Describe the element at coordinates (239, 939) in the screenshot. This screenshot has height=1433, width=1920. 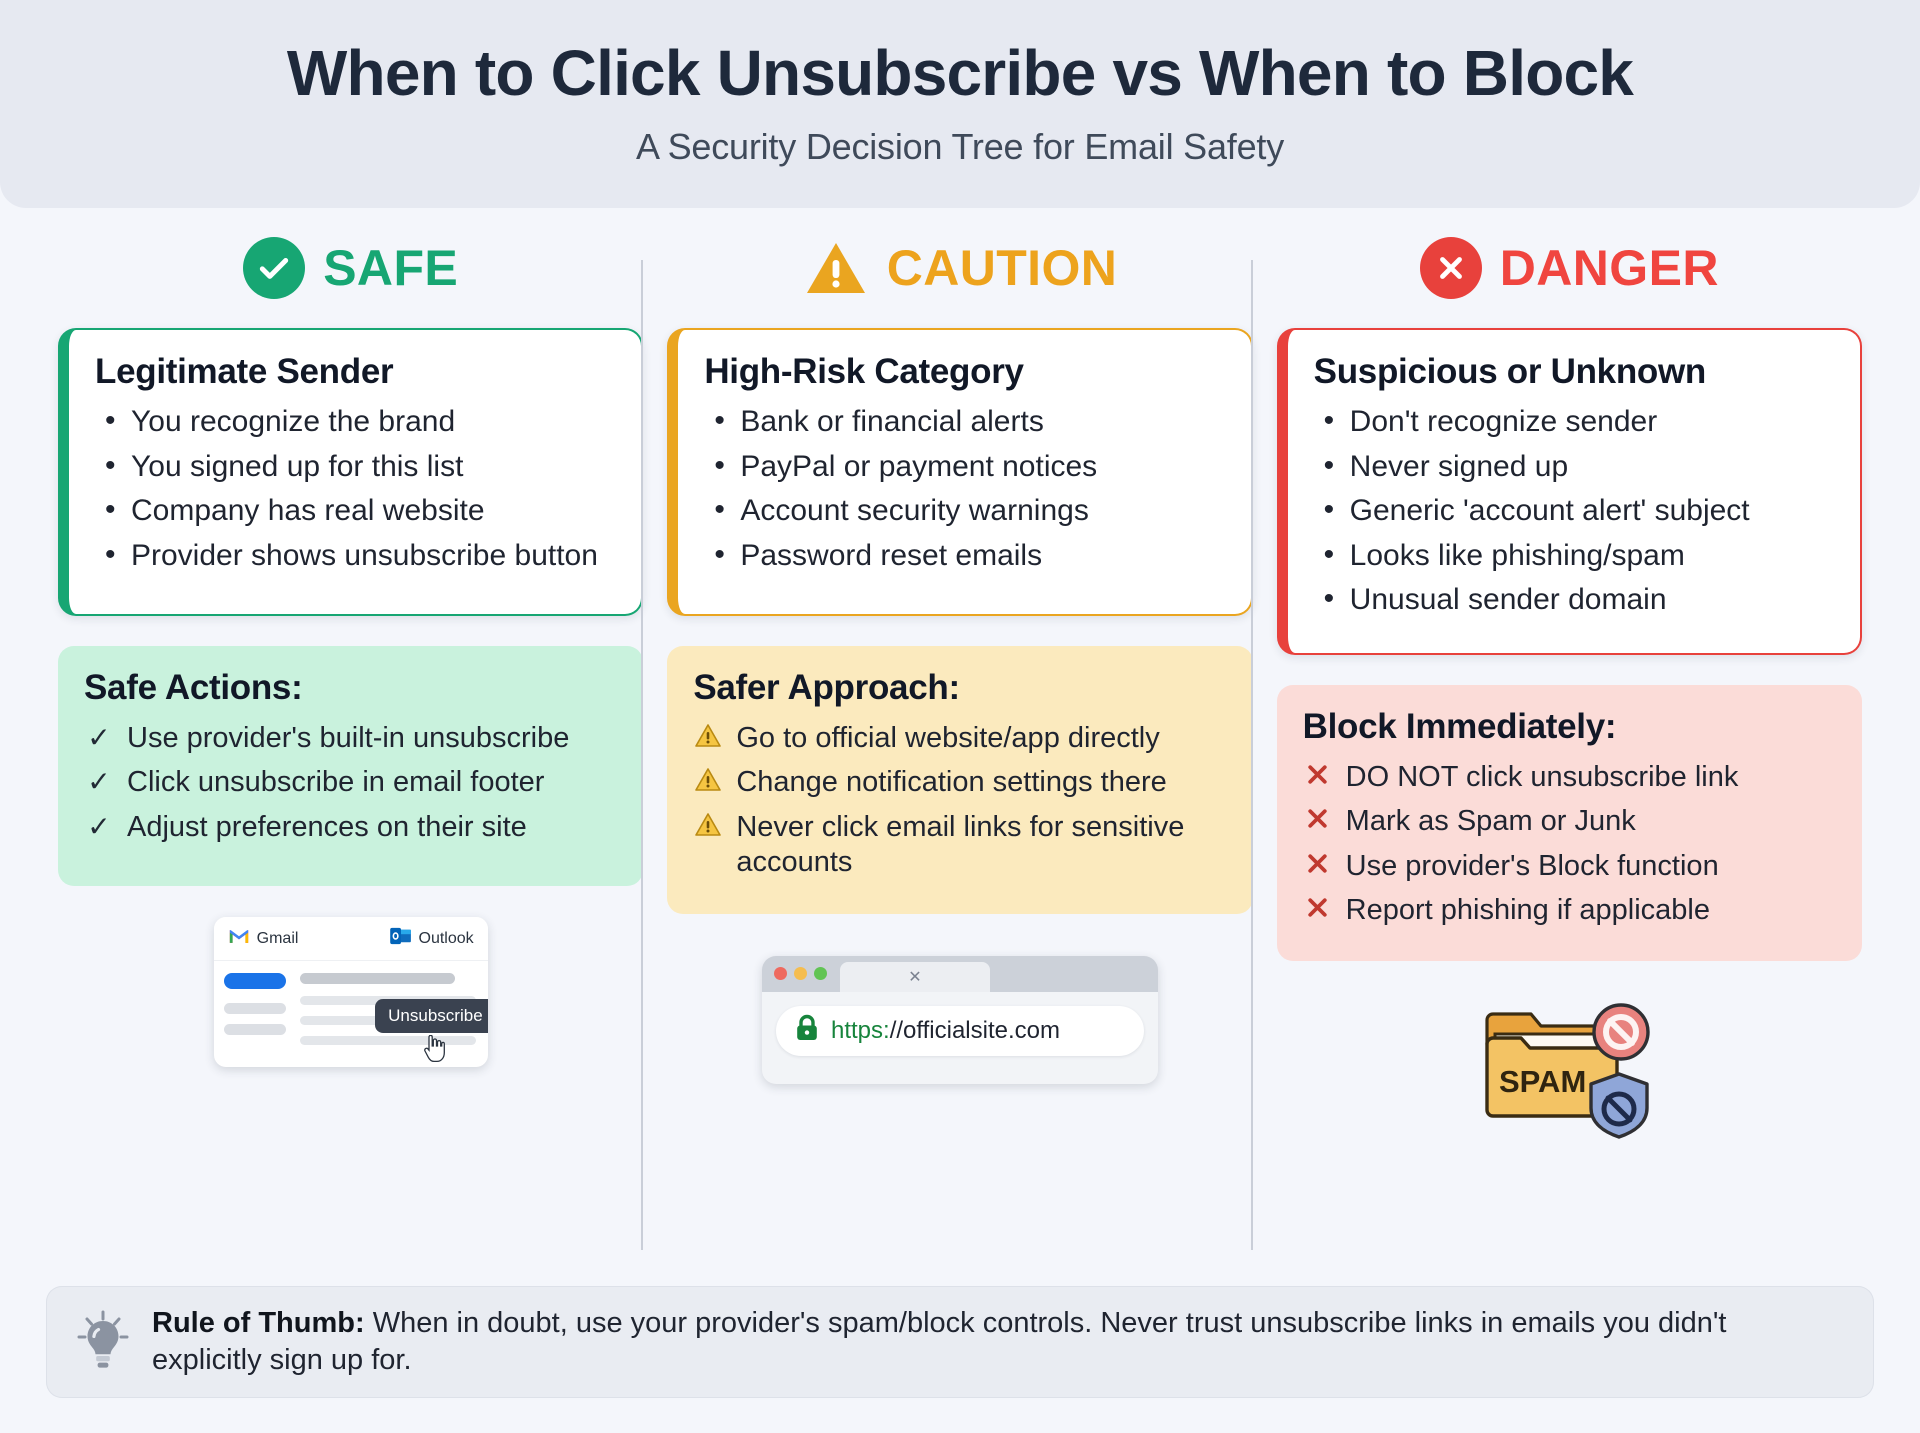
I see `gmail-icon` at that location.